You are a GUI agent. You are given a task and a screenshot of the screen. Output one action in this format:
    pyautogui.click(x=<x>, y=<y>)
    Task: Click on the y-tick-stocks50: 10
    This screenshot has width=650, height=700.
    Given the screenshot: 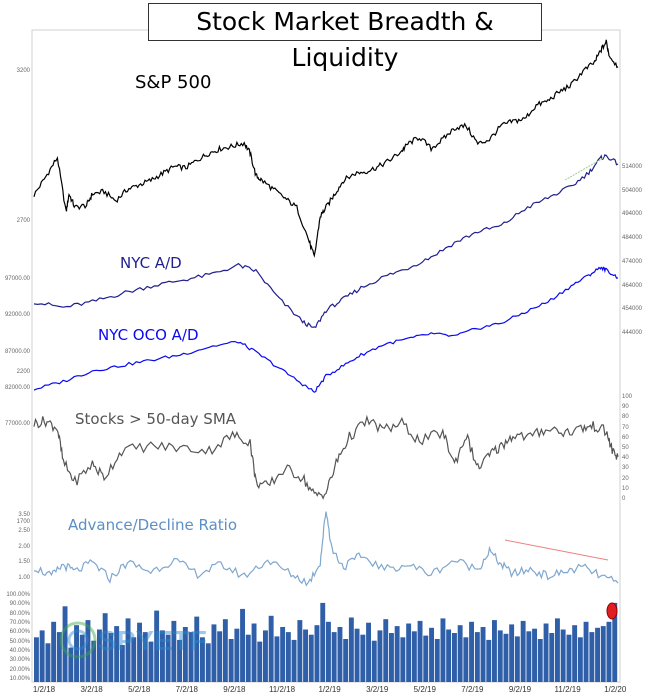 What is the action you would take?
    pyautogui.click(x=625, y=488)
    